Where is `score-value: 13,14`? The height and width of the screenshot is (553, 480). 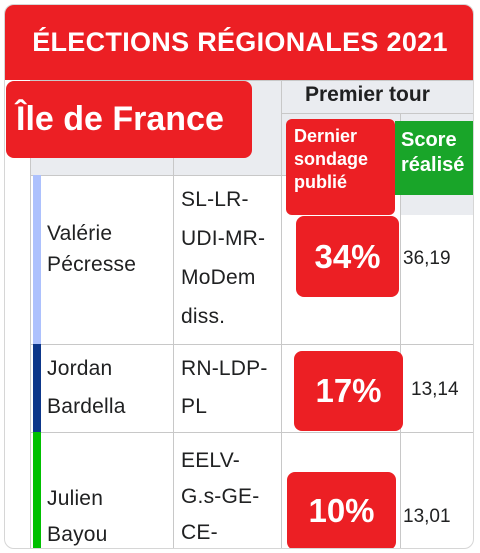 score-value: 13,14 is located at coordinates (435, 389).